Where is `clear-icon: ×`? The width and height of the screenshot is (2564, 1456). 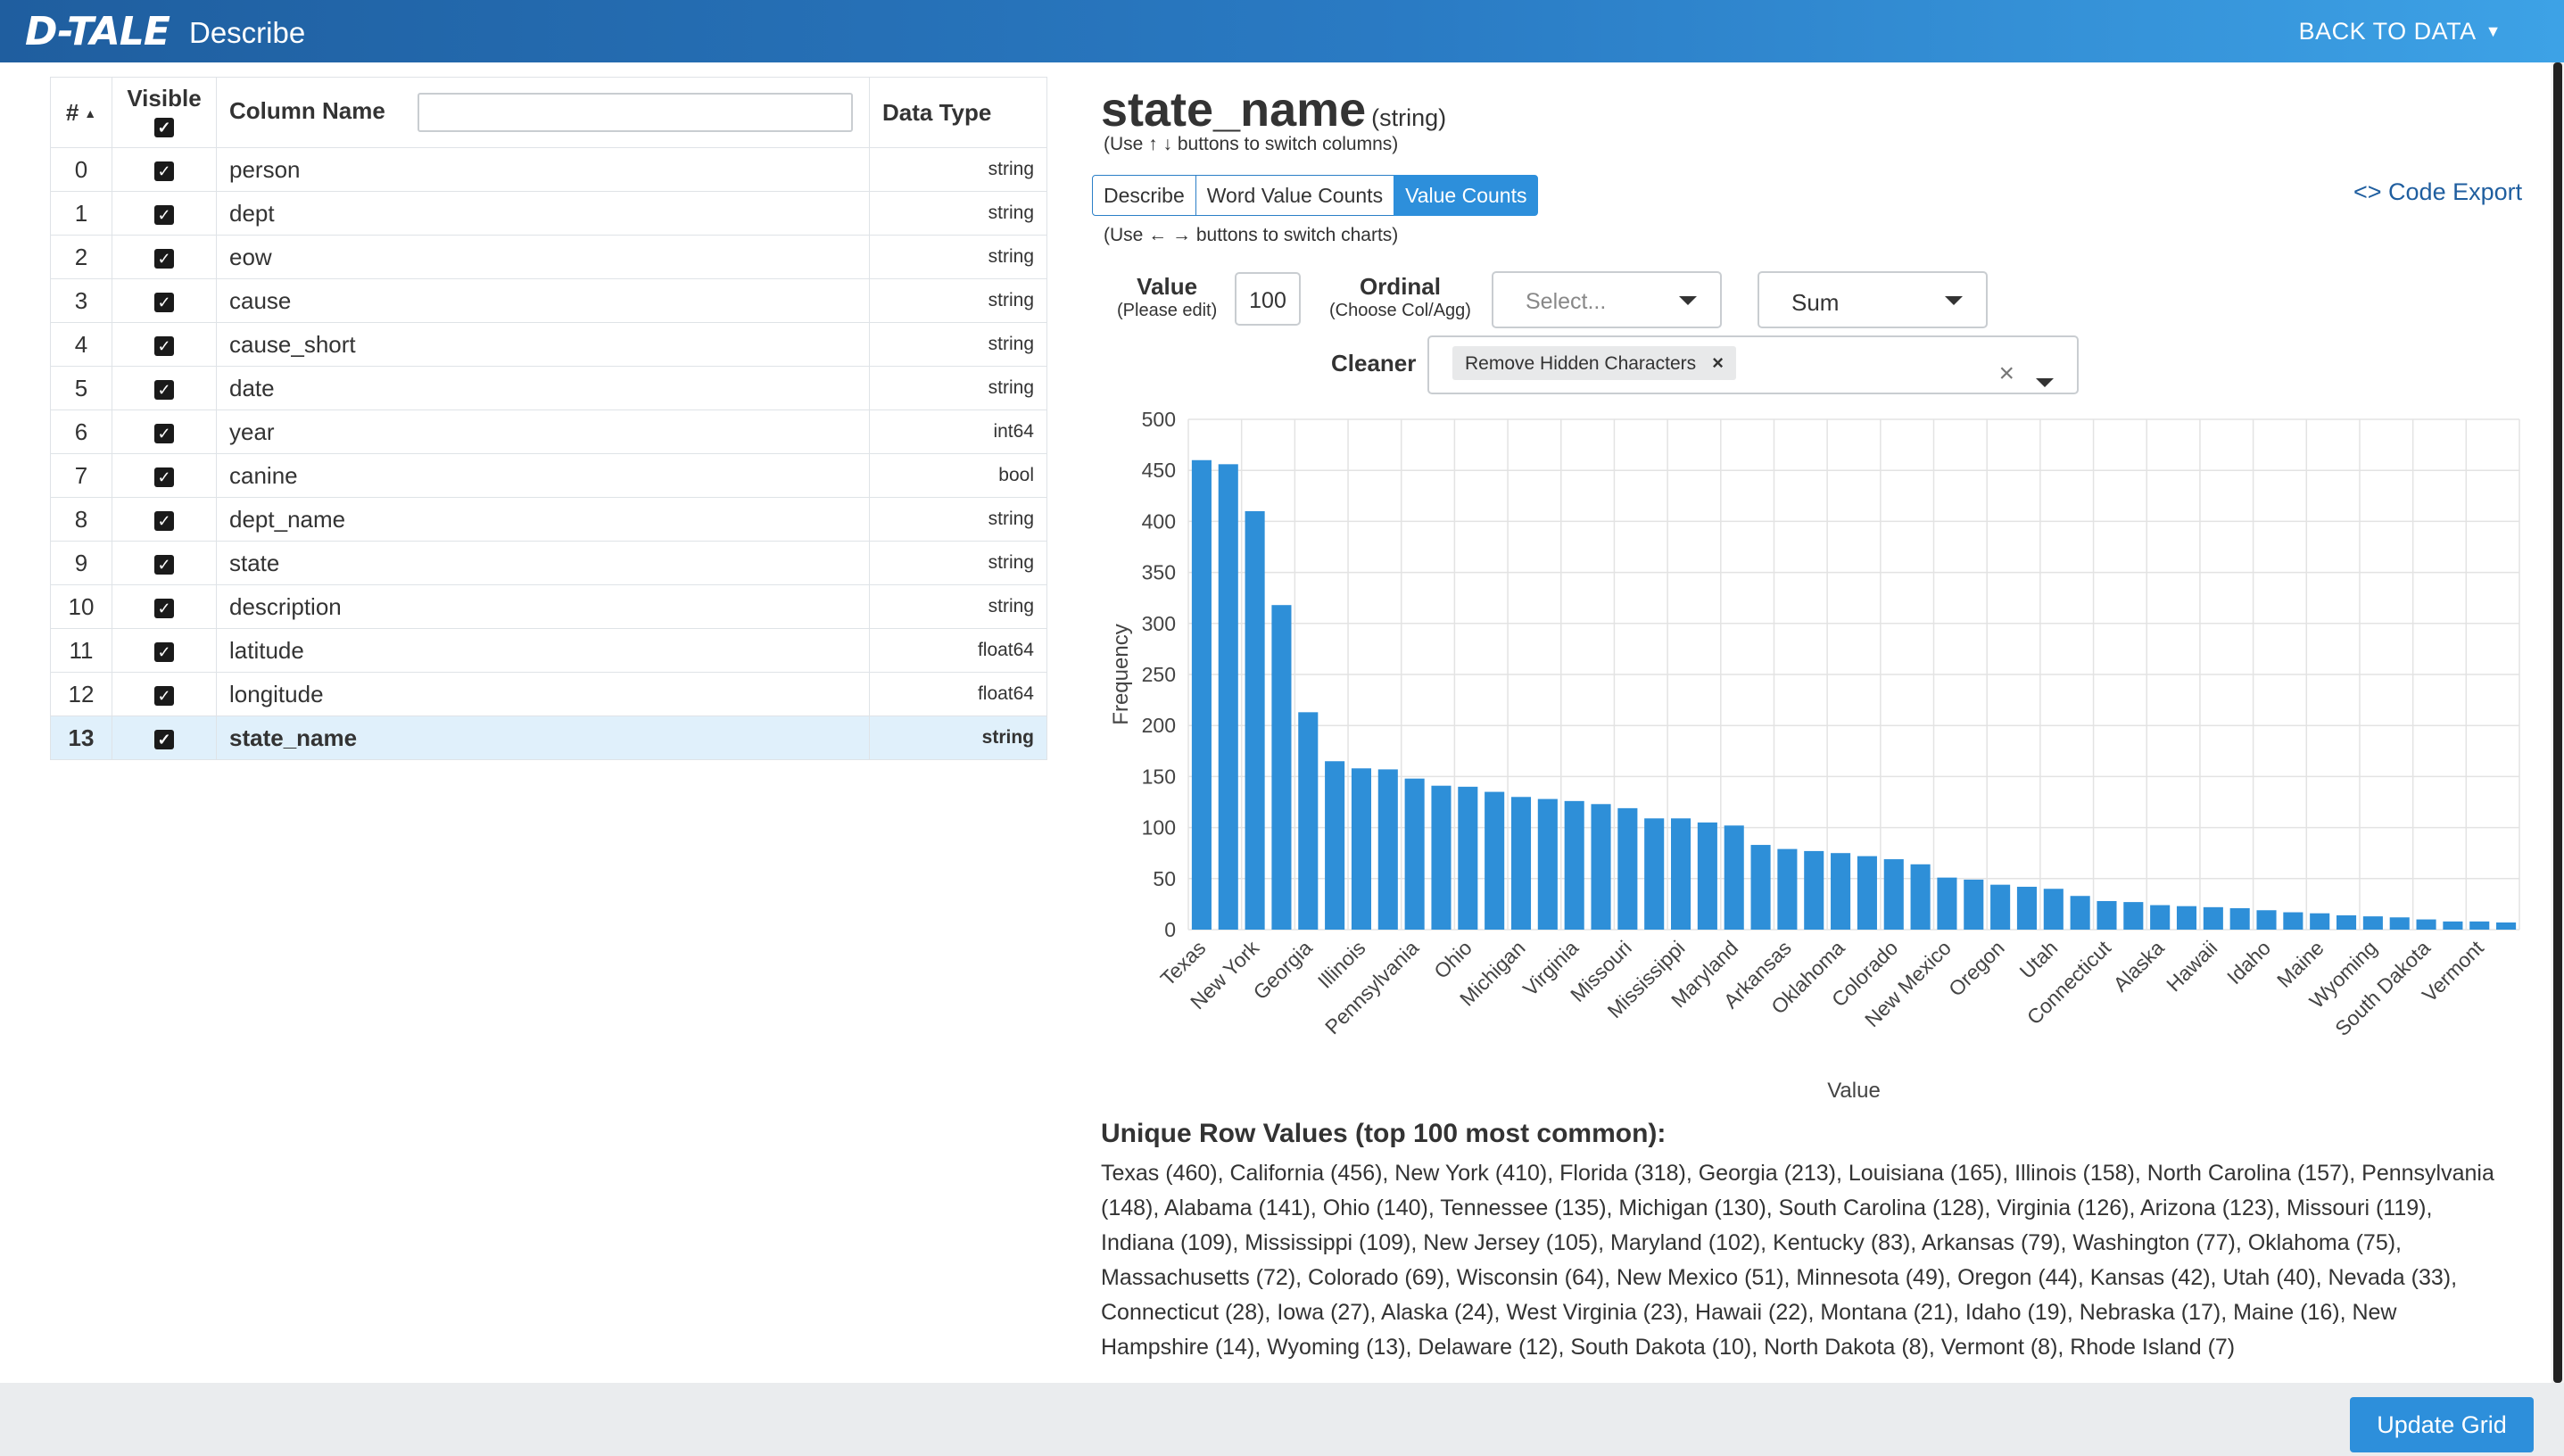
clear-icon: × is located at coordinates (2006, 373).